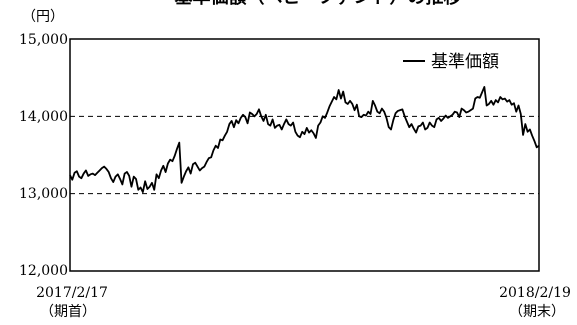 The image size is (577, 325). Describe the element at coordinates (43, 17) in the screenshot. I see `y-unit-label: （円）` at that location.